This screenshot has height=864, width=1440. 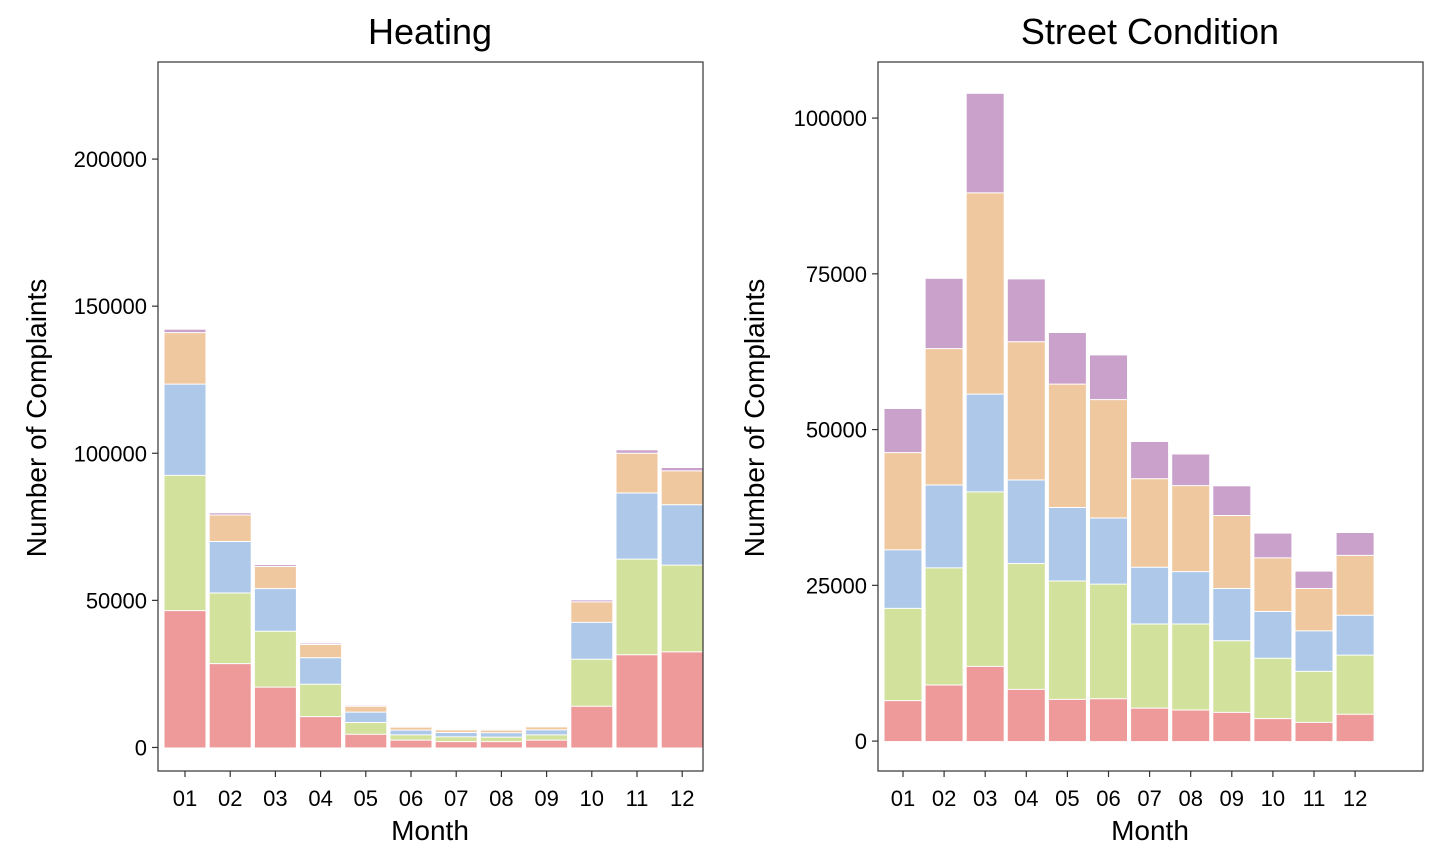 I want to click on panel-title: Street Condition, so click(x=1150, y=31).